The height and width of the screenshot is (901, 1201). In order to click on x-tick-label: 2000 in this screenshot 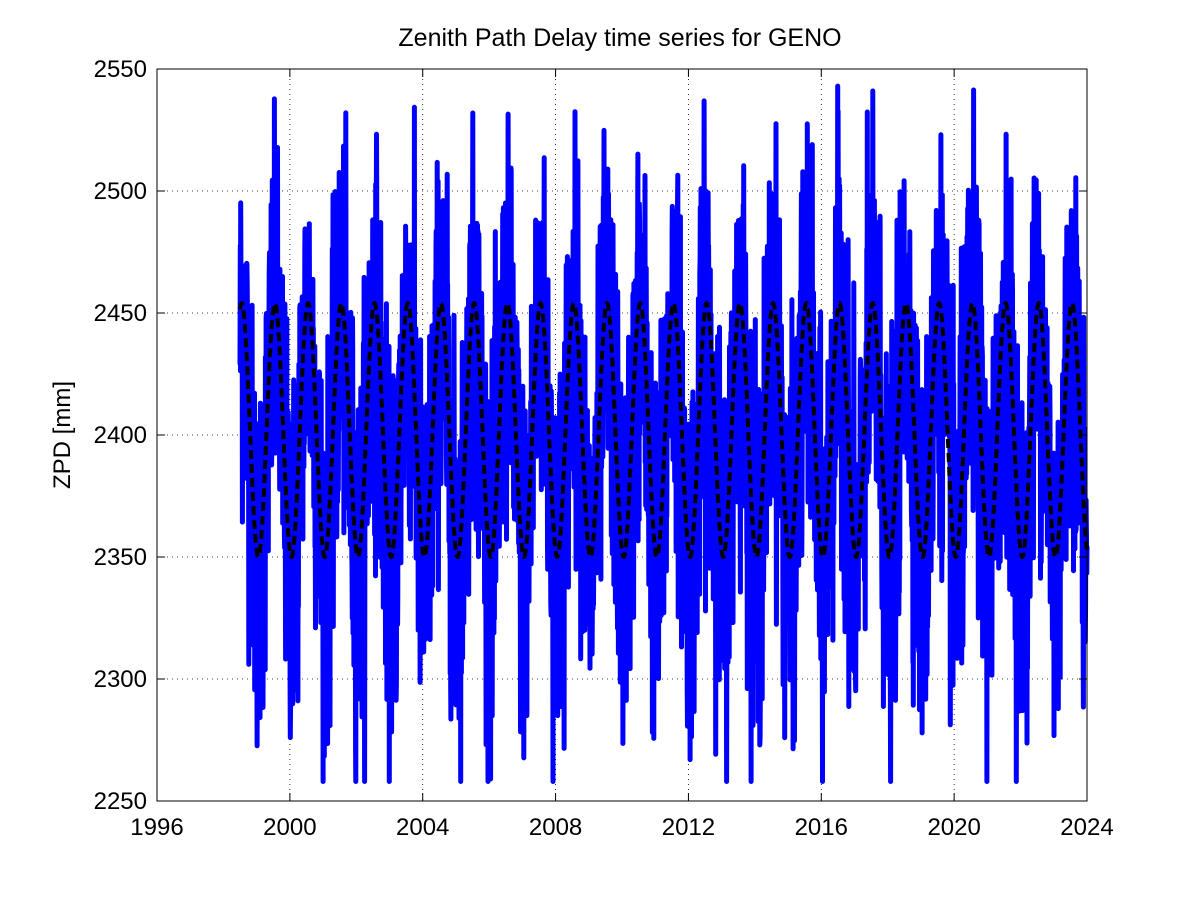, I will do `click(289, 827)`.